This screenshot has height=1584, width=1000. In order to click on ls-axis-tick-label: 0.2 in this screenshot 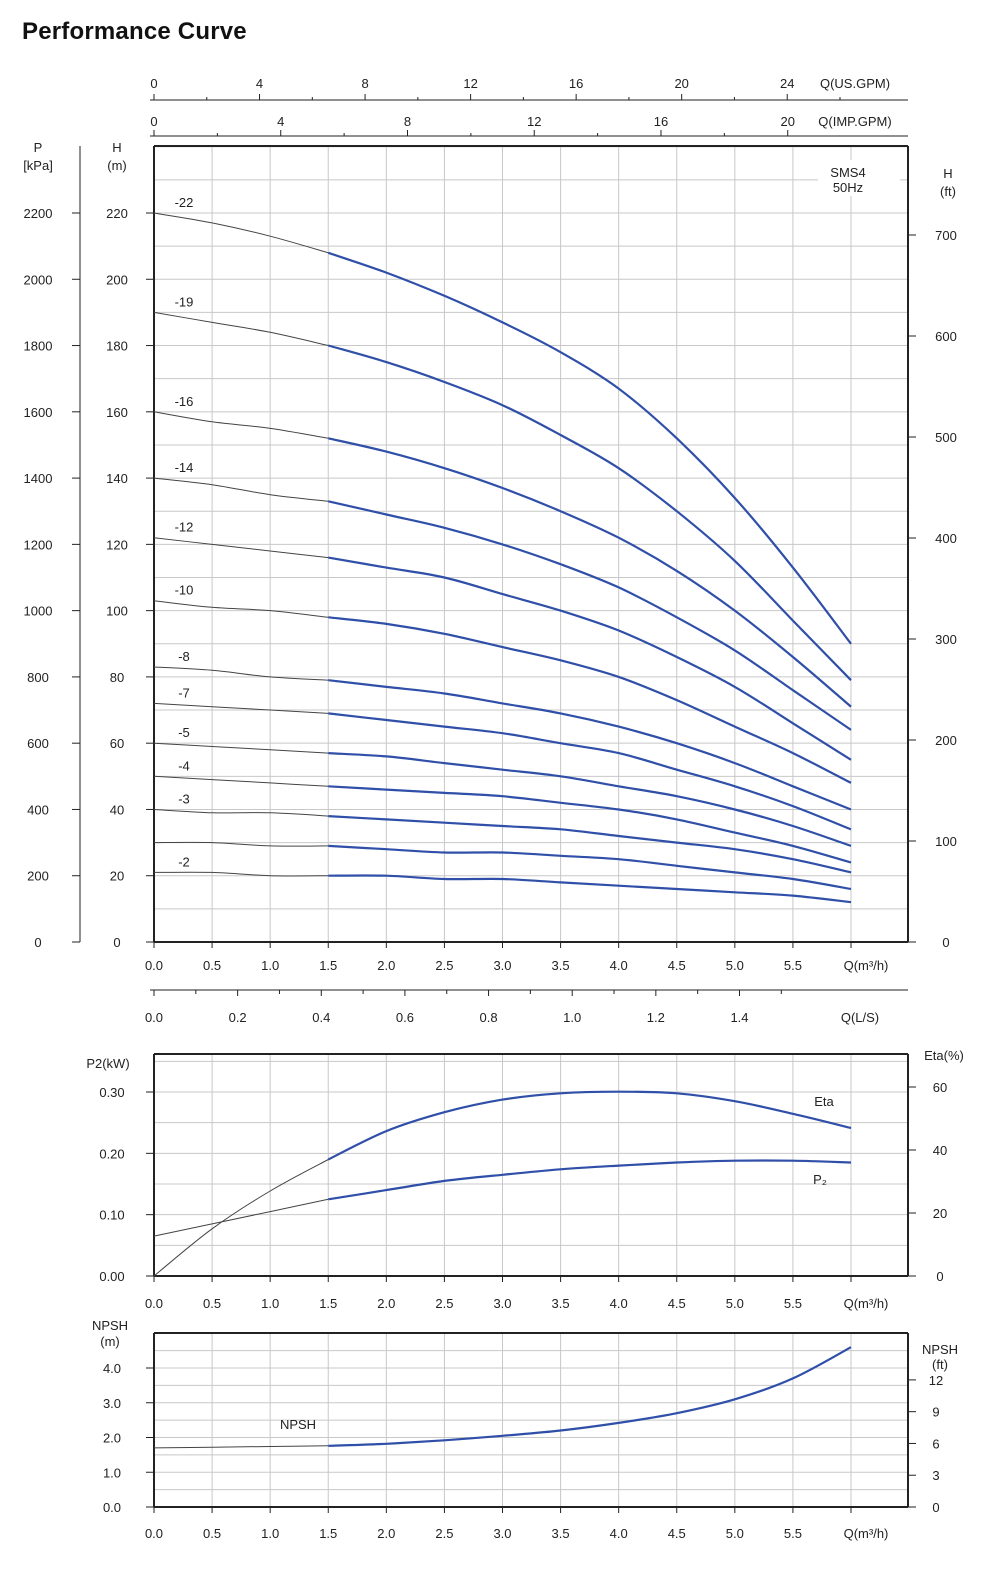, I will do `click(238, 1017)`.